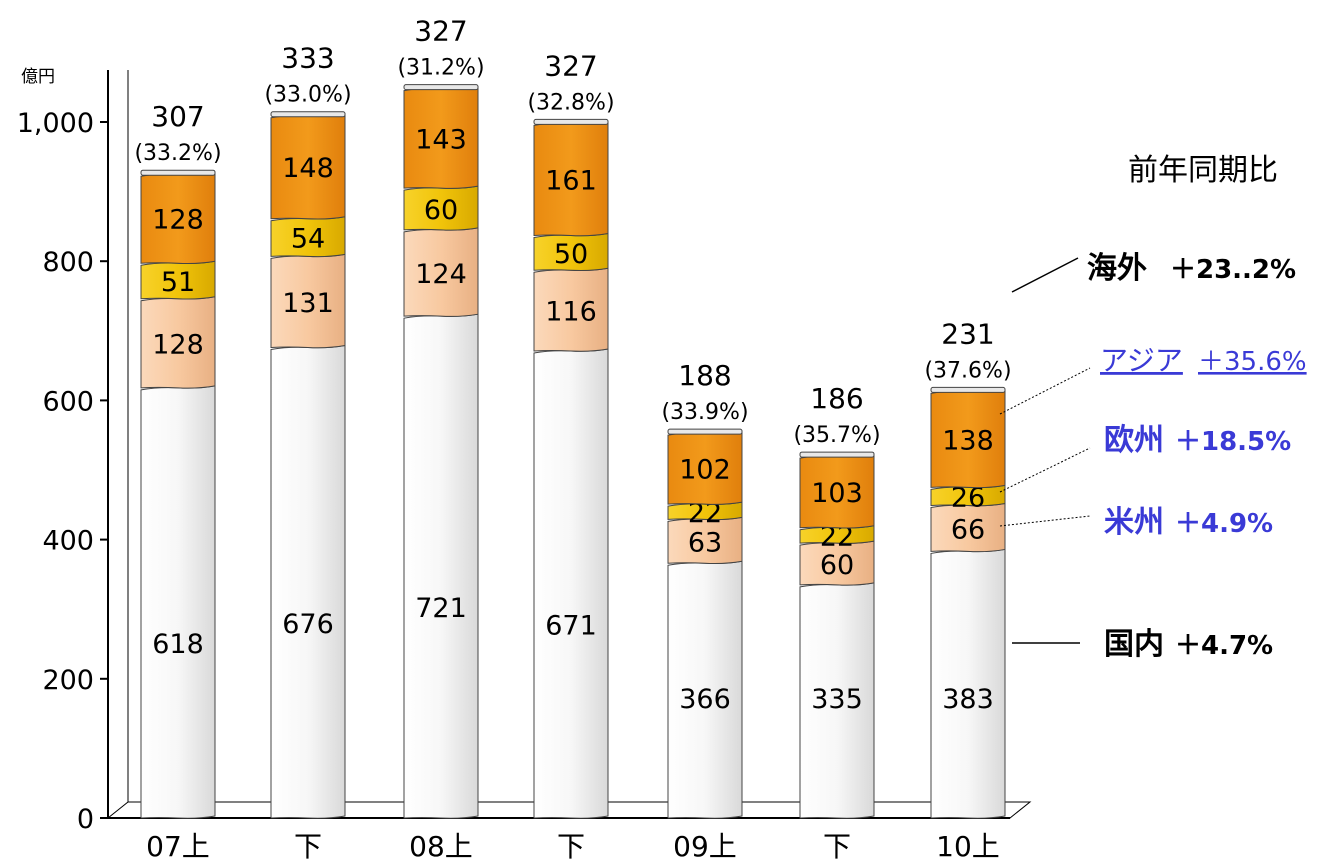  I want to click on overseas-total-label: 231, so click(967, 333).